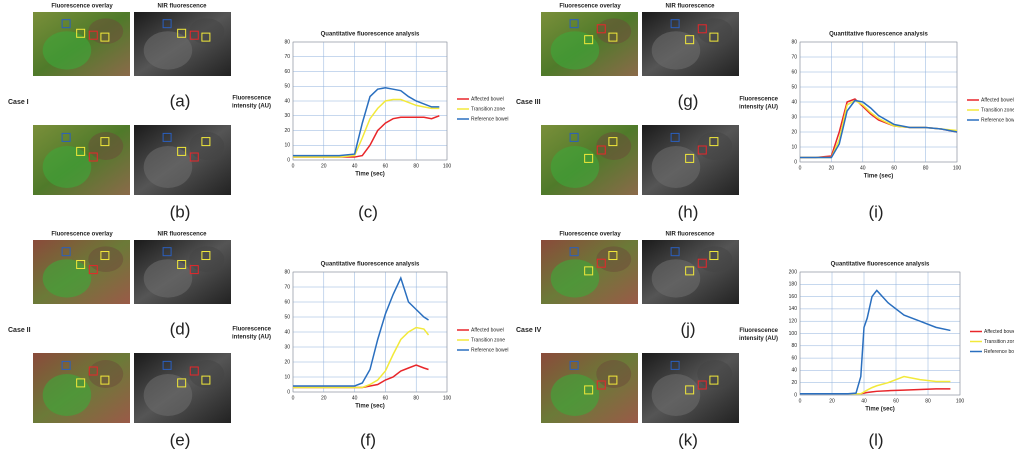 The height and width of the screenshot is (457, 1014). Describe the element at coordinates (368, 439) in the screenshot. I see `panel-label: (f)` at that location.